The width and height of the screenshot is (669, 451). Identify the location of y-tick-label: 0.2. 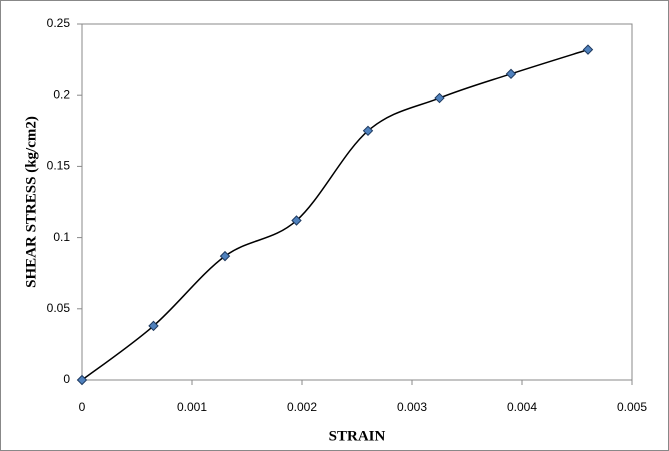
(61, 94).